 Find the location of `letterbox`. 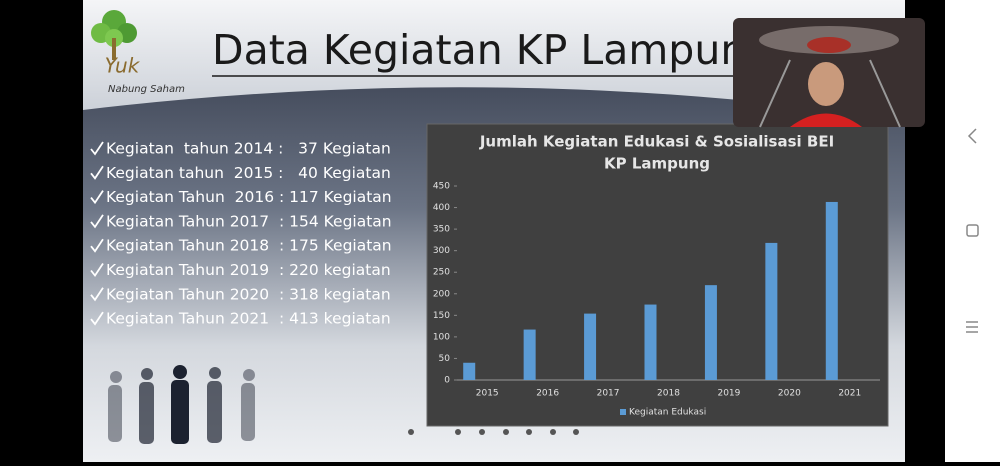

letterbox is located at coordinates (41, 231).